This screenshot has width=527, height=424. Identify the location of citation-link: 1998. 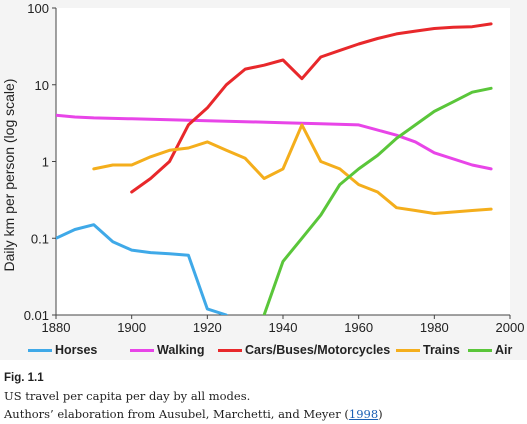
(363, 414).